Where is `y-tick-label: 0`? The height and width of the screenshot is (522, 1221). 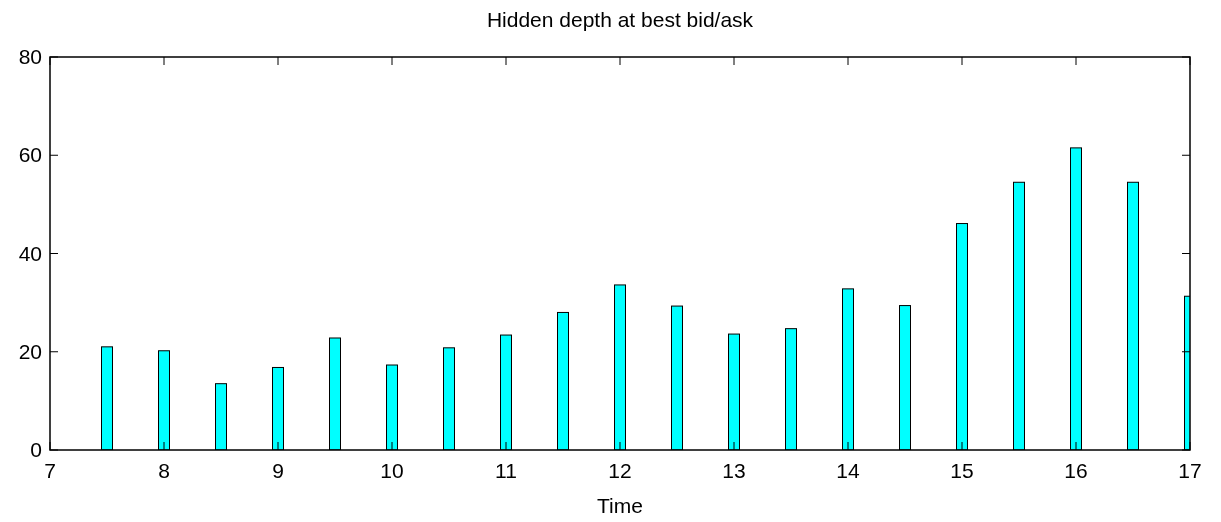 y-tick-label: 0 is located at coordinates (36, 449).